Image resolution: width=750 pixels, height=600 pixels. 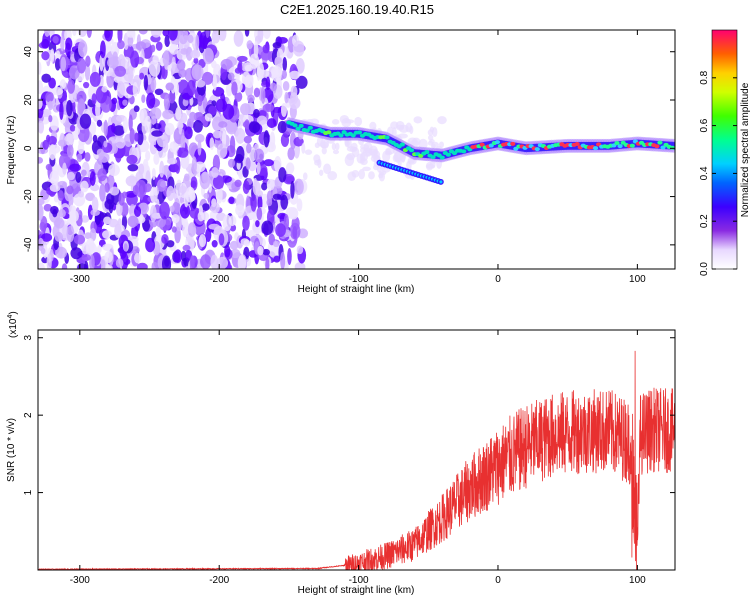 I want to click on colorbar-ticks: 0.0 0.2 0.4 0.6 0.8, so click(x=718, y=173).